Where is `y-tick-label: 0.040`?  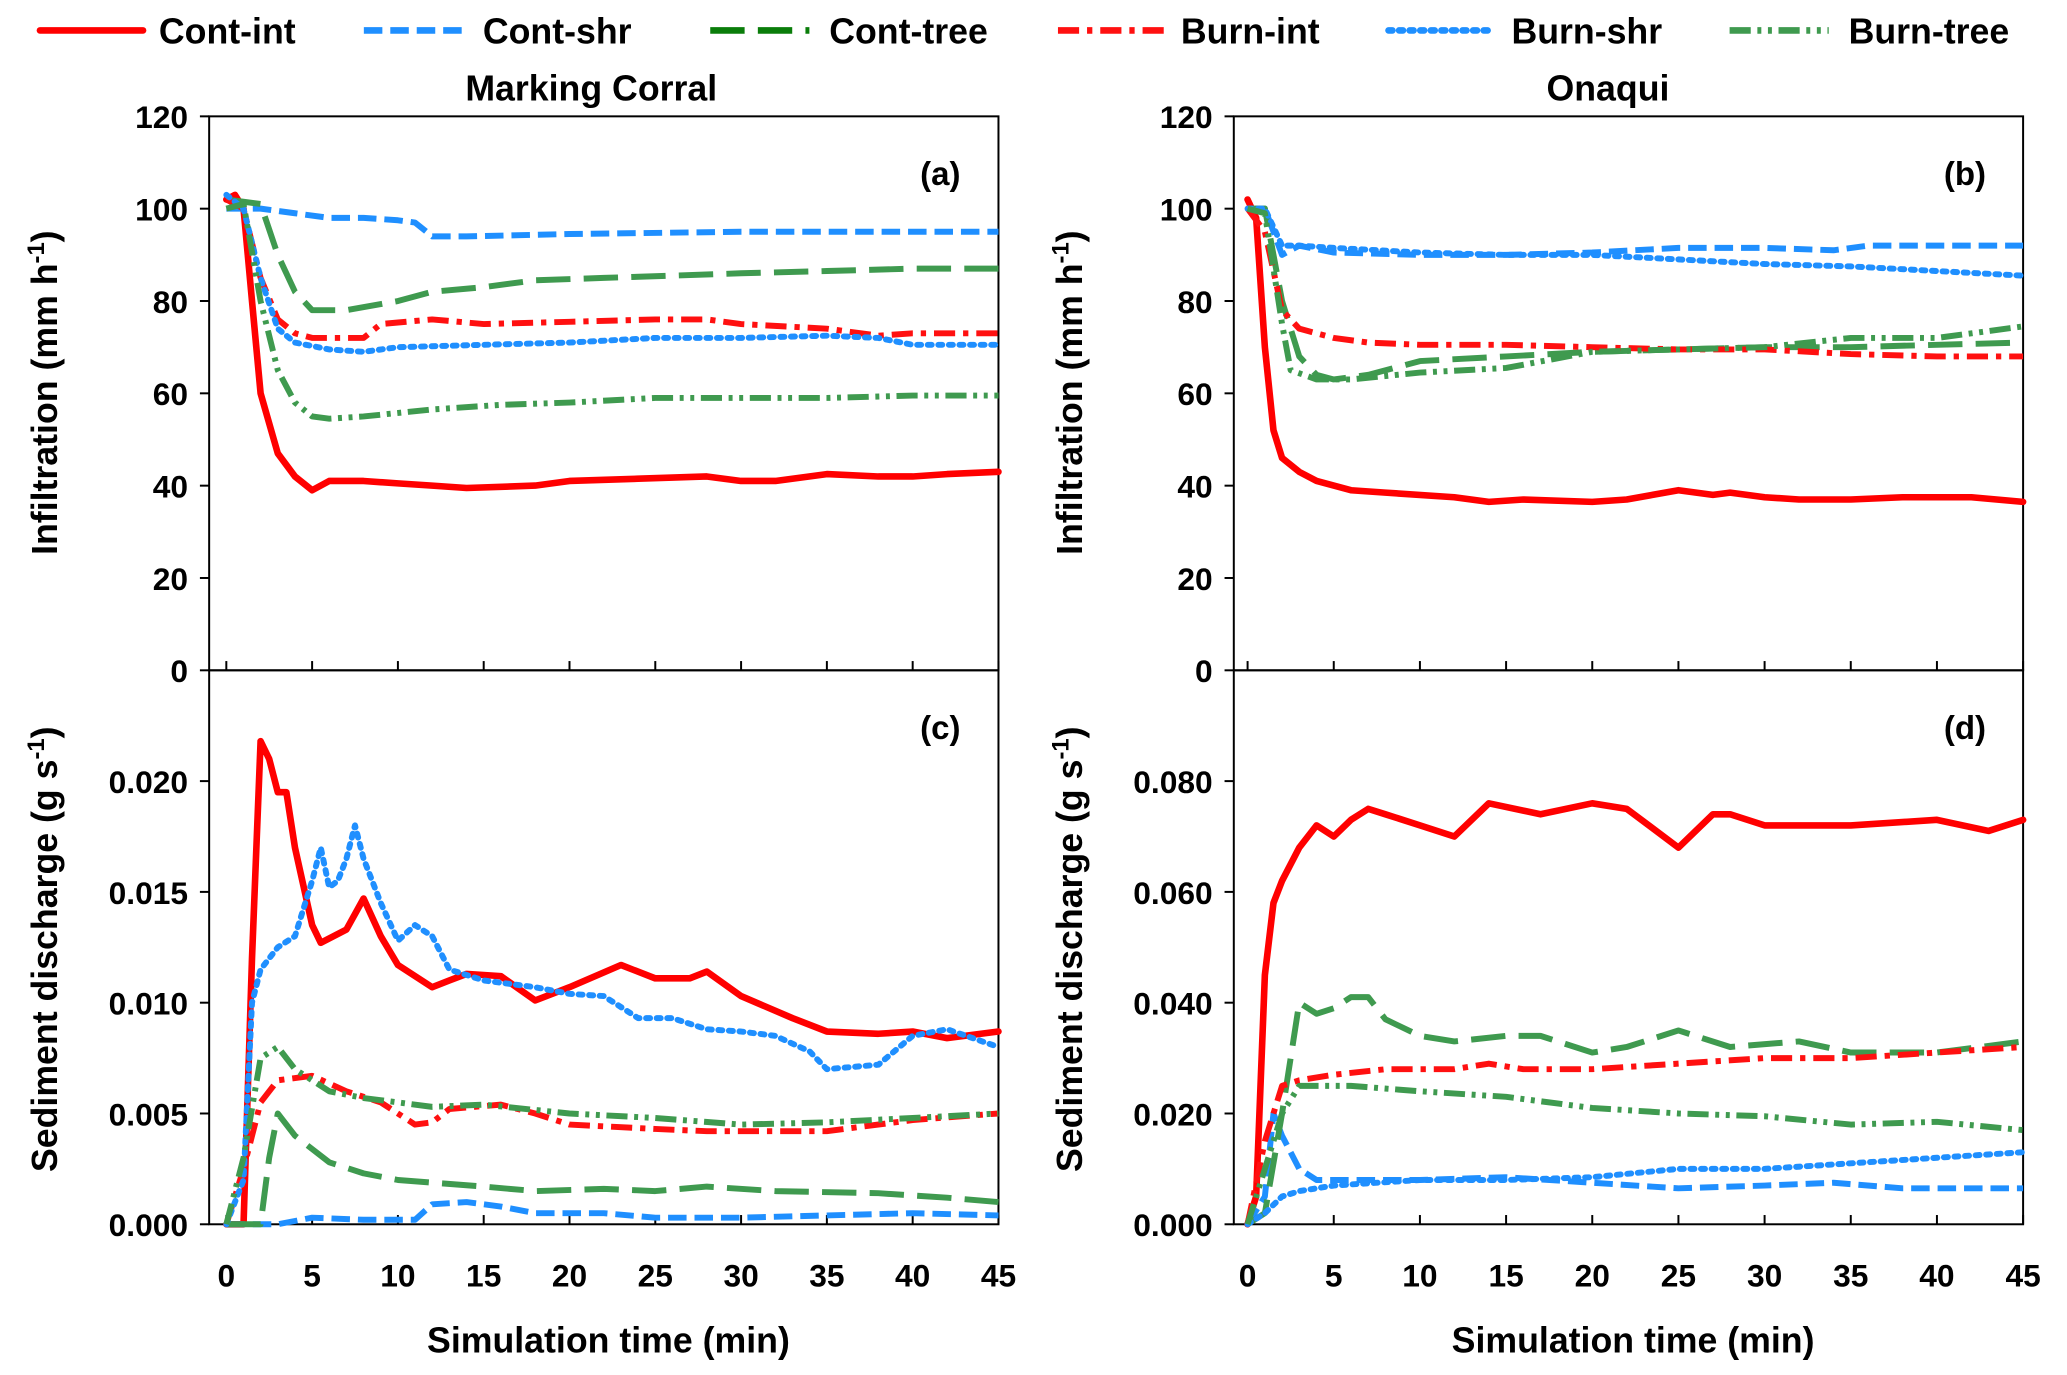 y-tick-label: 0.040 is located at coordinates (1172, 1004).